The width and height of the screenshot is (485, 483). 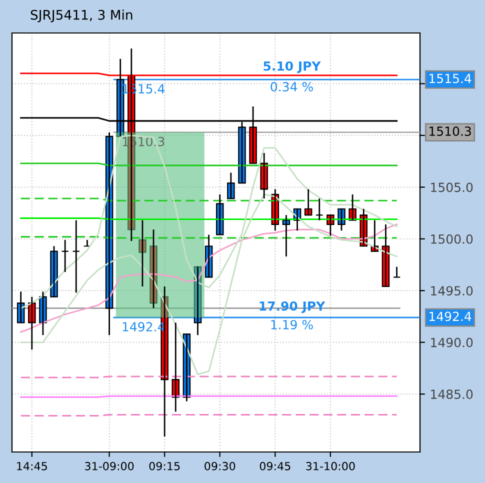 What do you see at coordinates (32, 466) in the screenshot?
I see `x-tick-label: 14:45` at bounding box center [32, 466].